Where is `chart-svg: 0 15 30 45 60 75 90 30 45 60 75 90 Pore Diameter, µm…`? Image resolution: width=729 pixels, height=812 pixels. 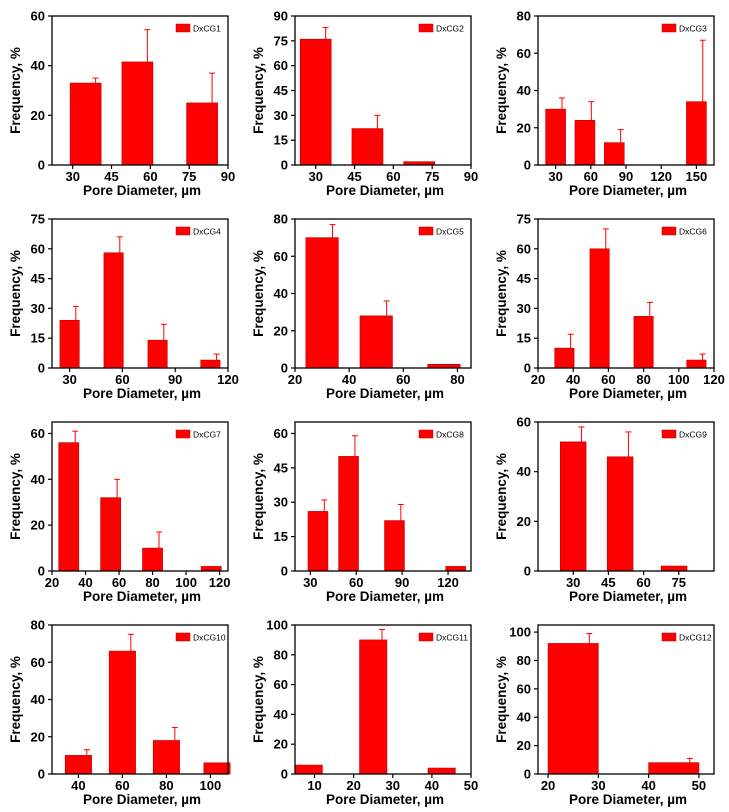
chart-svg: 0 15 30 45 60 75 90 30 45 60 75 90 Pore Diameter, µm… is located at coordinates (364, 104).